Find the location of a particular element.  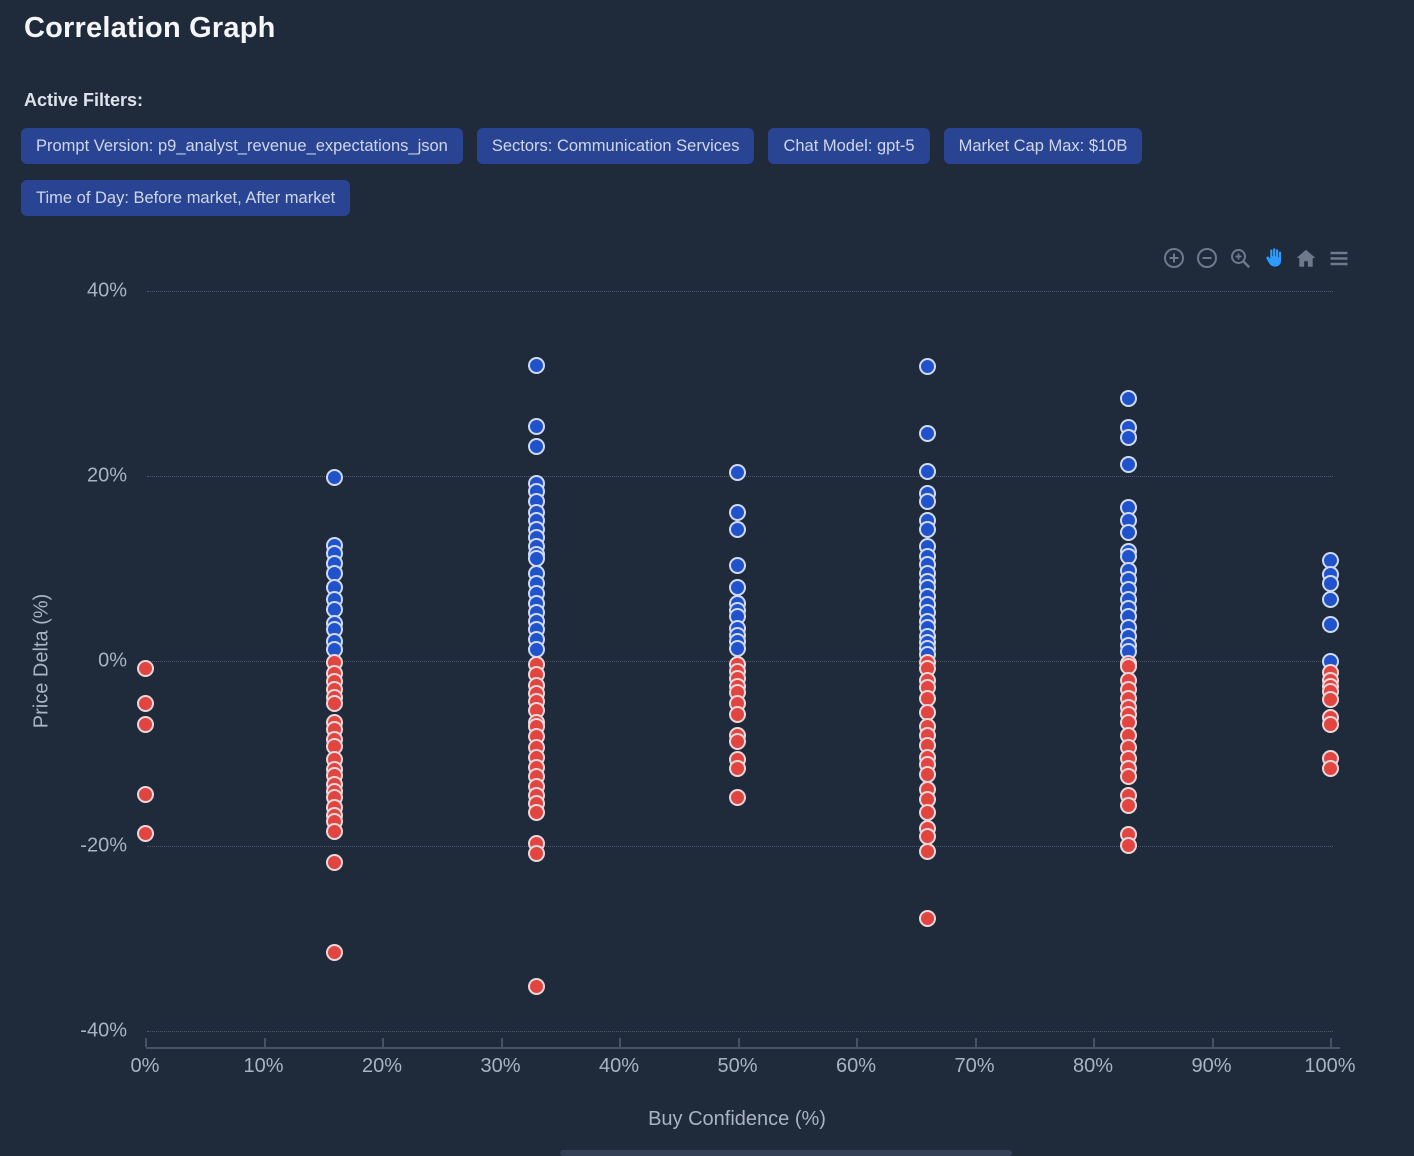

x-tick-label: 80% is located at coordinates (1093, 1066).